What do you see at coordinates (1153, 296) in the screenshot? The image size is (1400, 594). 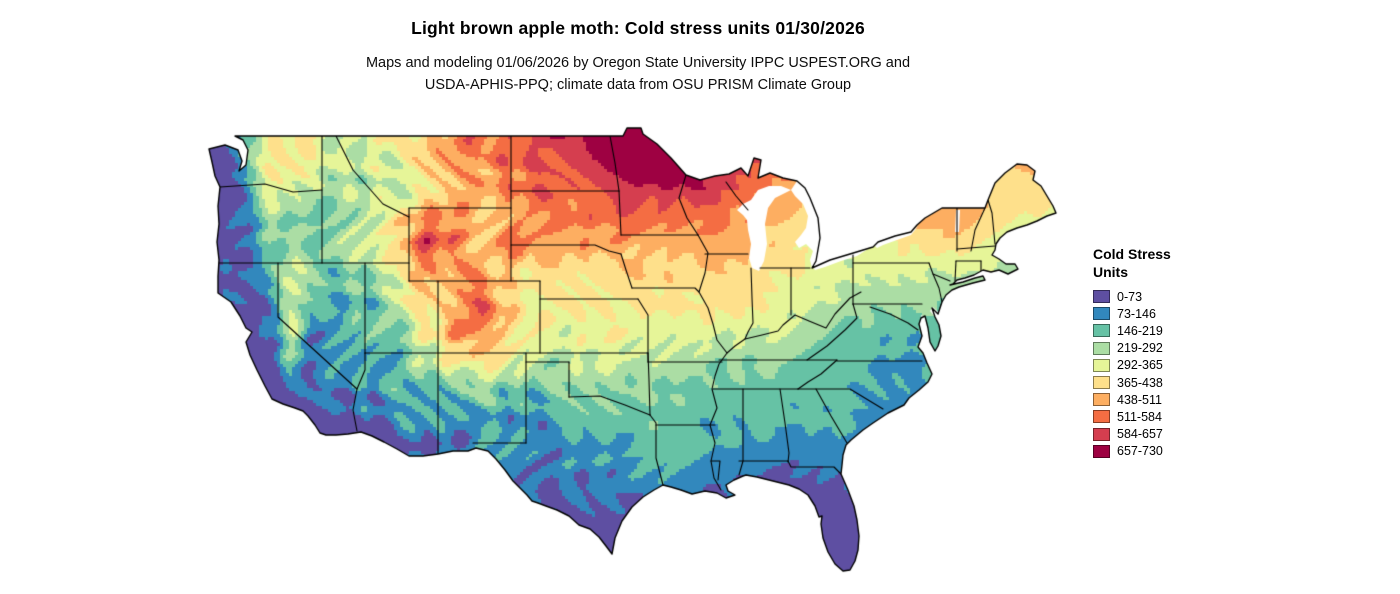 I see `legend-item: 0-73` at bounding box center [1153, 296].